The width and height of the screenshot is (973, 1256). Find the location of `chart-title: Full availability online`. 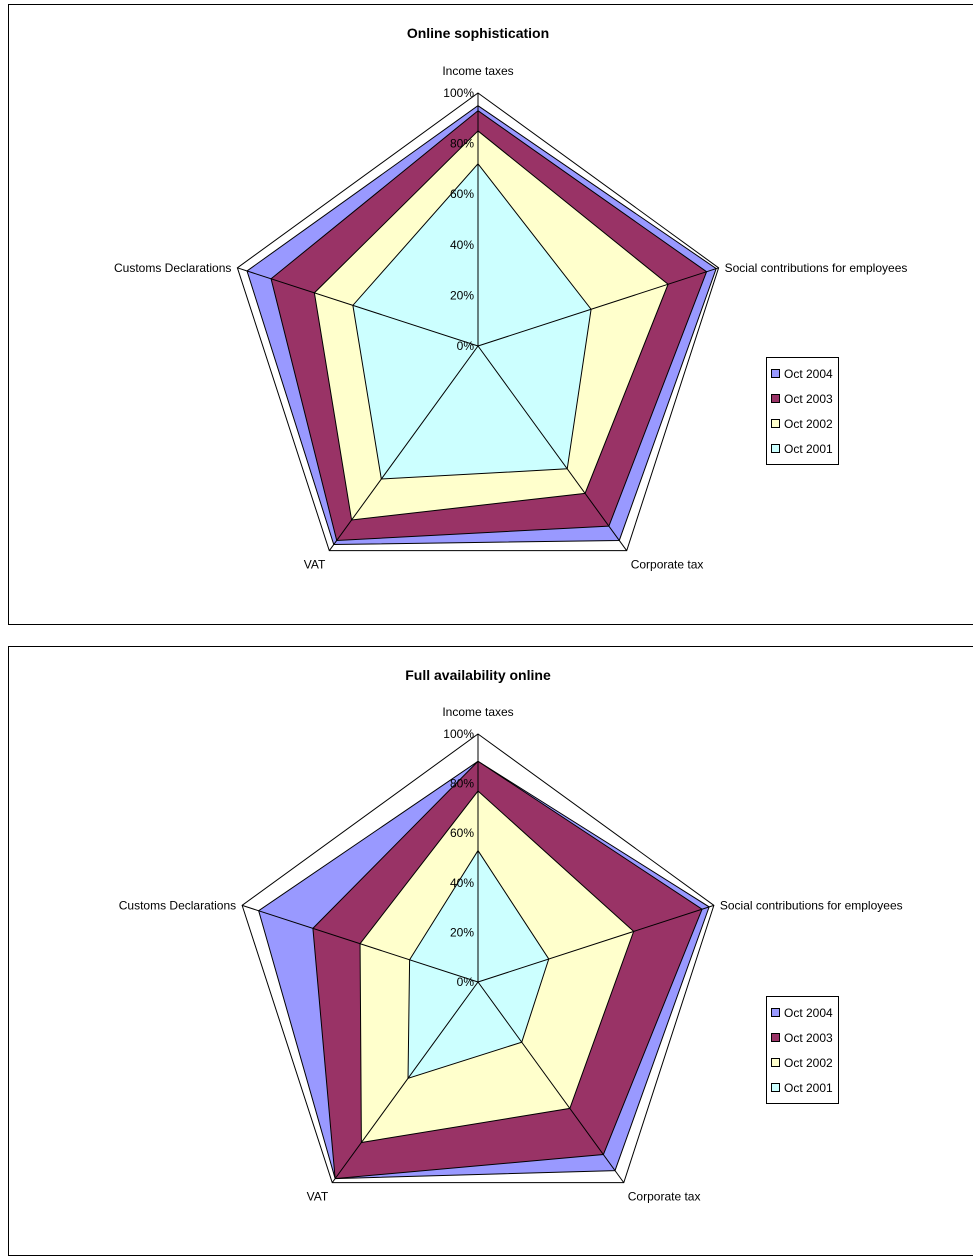

chart-title: Full availability online is located at coordinates (478, 675).